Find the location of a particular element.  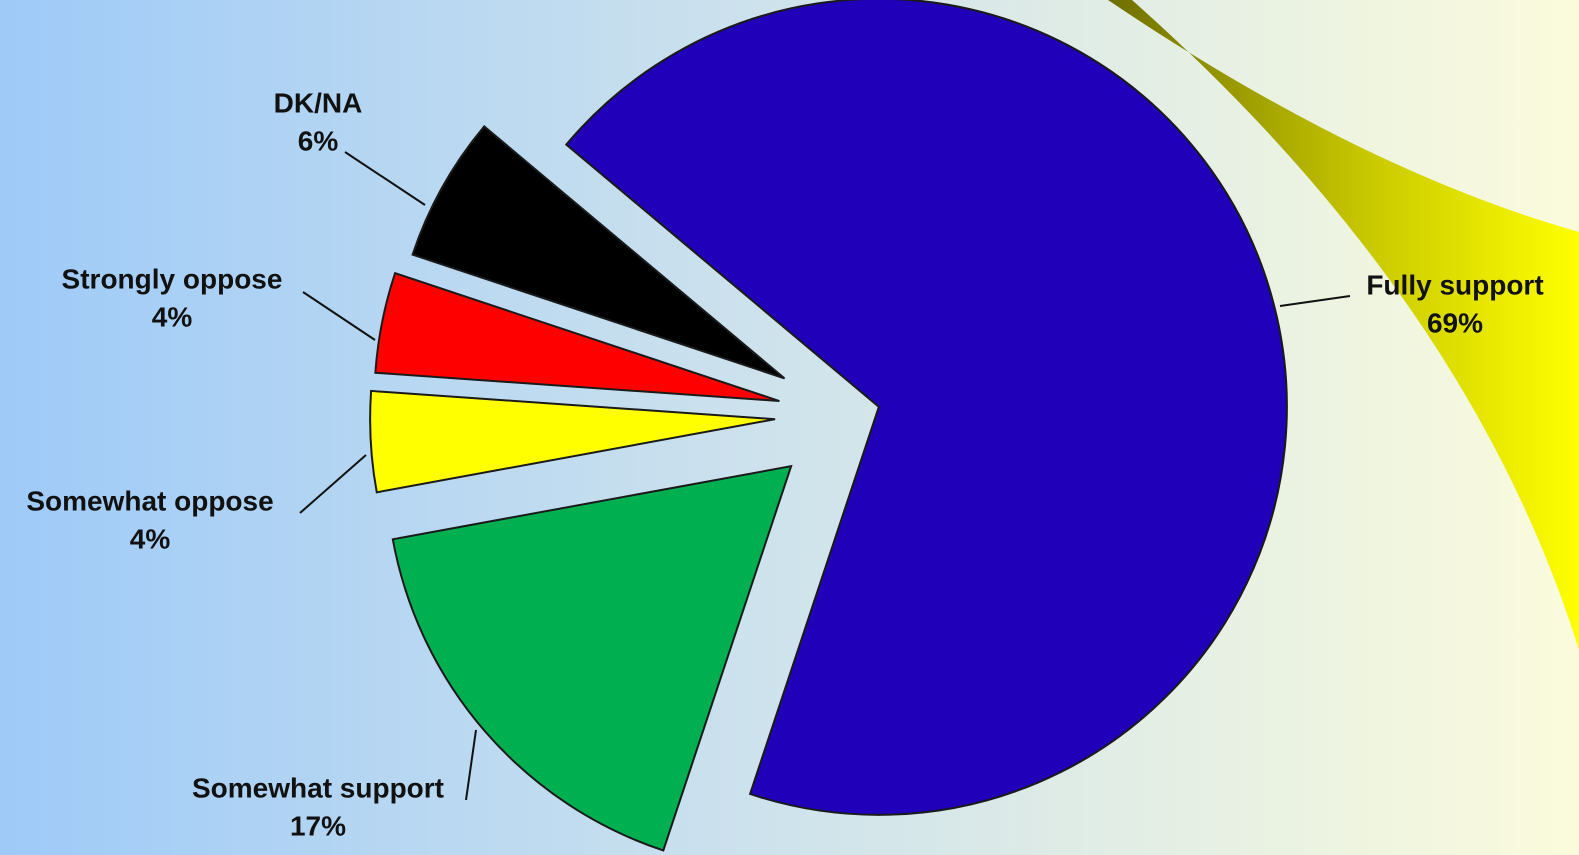

slice-label: DK/NA is located at coordinates (318, 102).